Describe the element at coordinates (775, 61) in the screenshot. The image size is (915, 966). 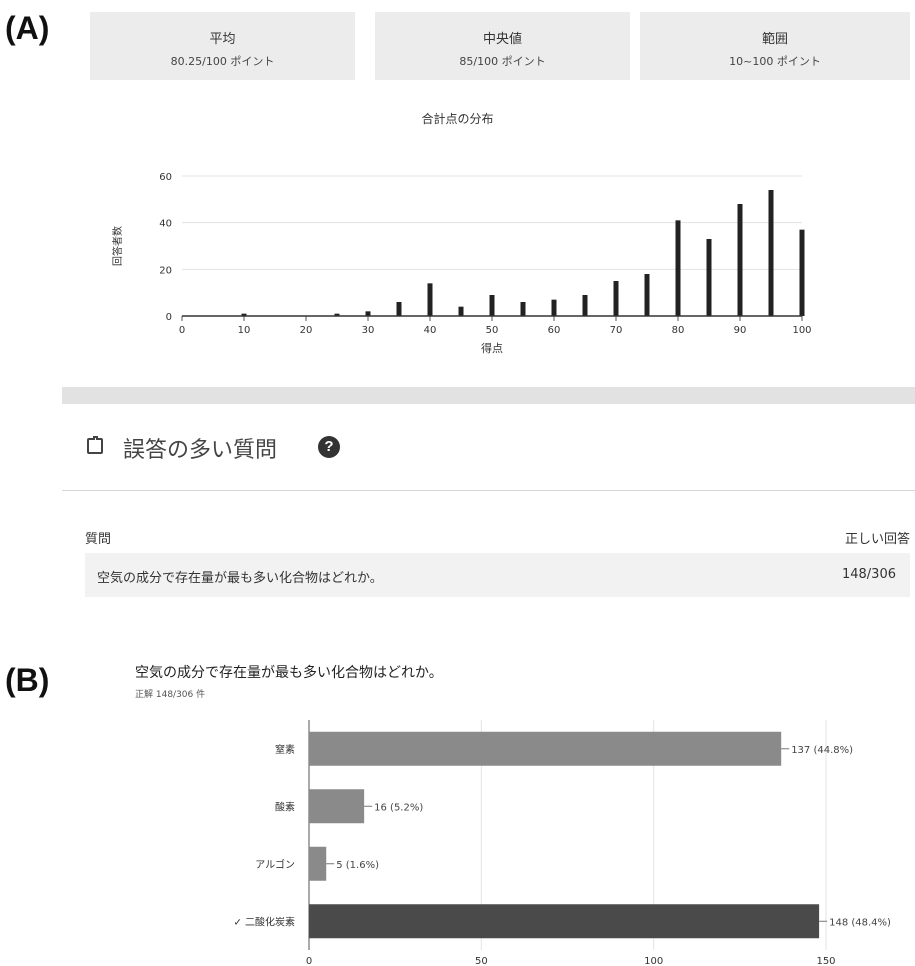
I see `stat-value: 10~100 ポイント` at that location.